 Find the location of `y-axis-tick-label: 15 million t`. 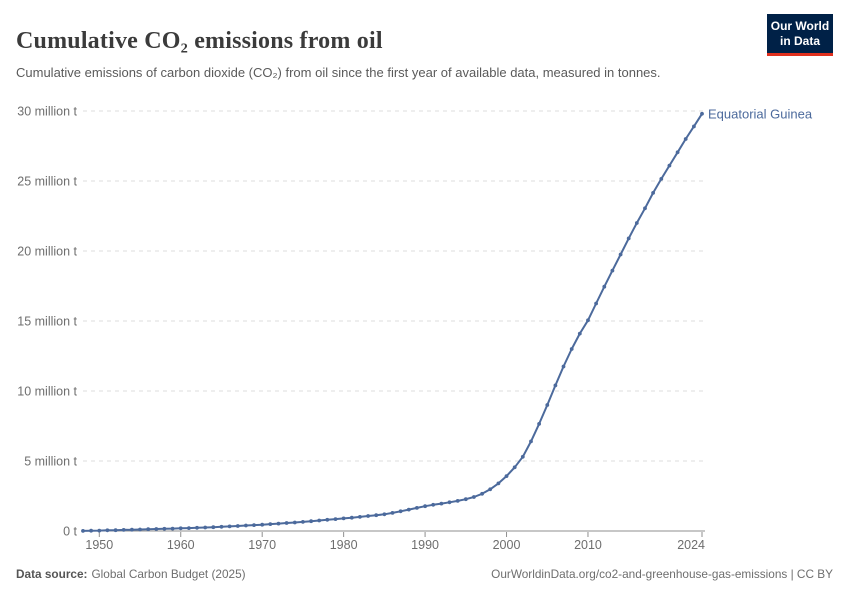

y-axis-tick-label: 15 million t is located at coordinates (47, 322).